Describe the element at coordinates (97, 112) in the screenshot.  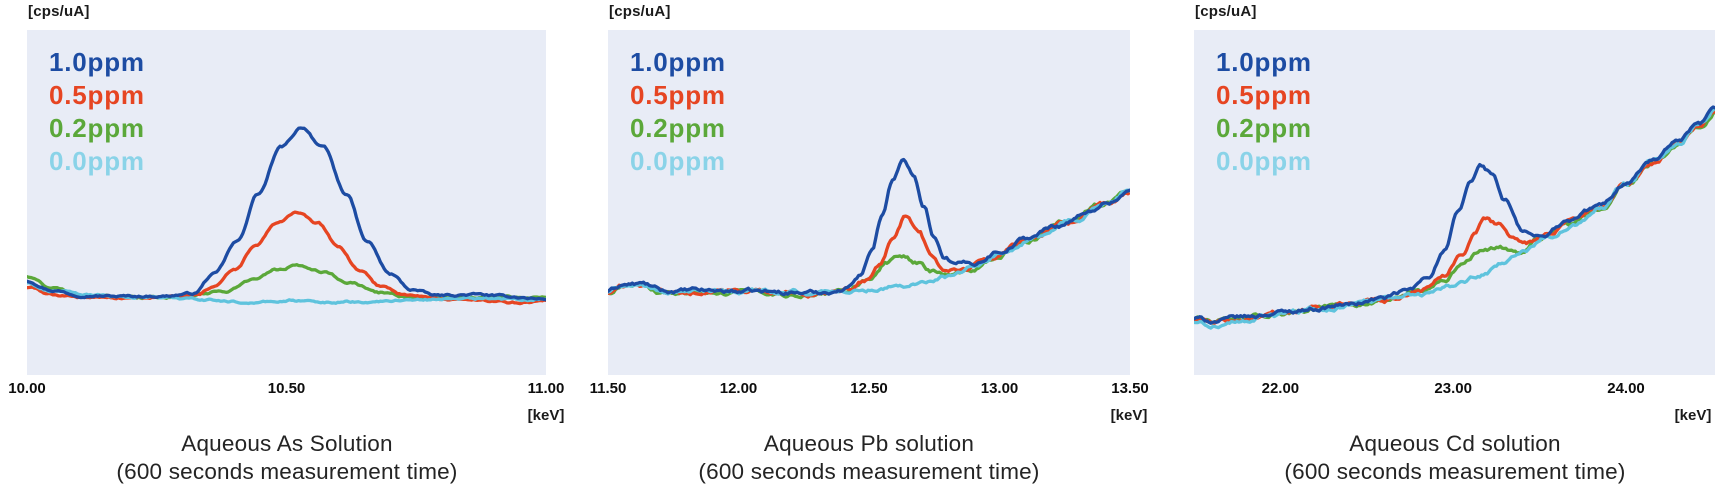
I see `legend-as: 1.0ppm 0.5ppm 0.2ppm 0.0ppm` at that location.